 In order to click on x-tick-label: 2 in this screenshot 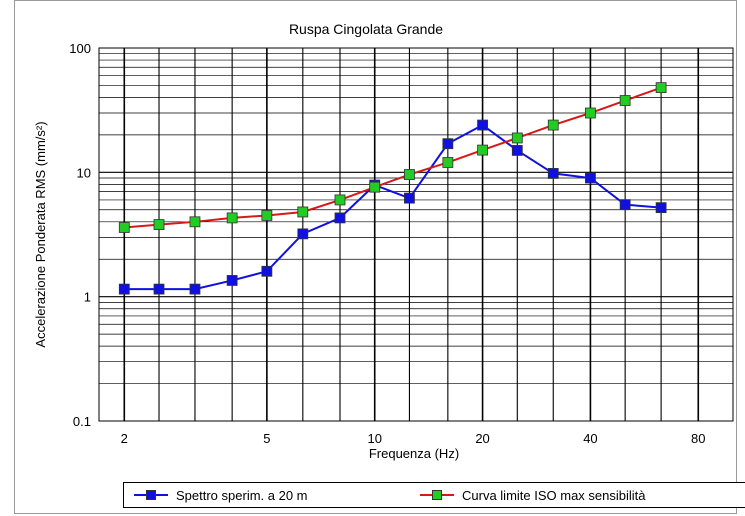, I will do `click(124, 438)`.